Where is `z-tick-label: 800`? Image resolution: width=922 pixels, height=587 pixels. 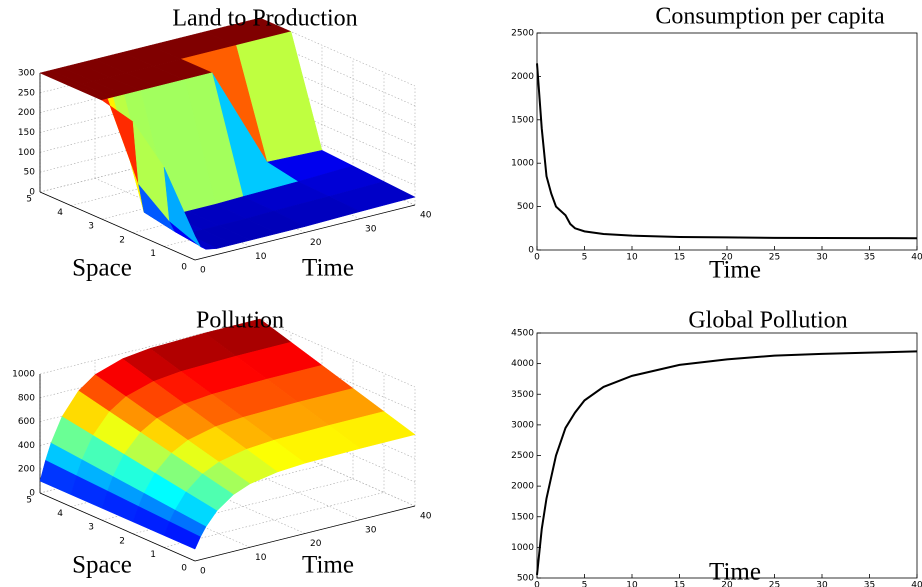
z-tick-label: 800 is located at coordinates (26, 398).